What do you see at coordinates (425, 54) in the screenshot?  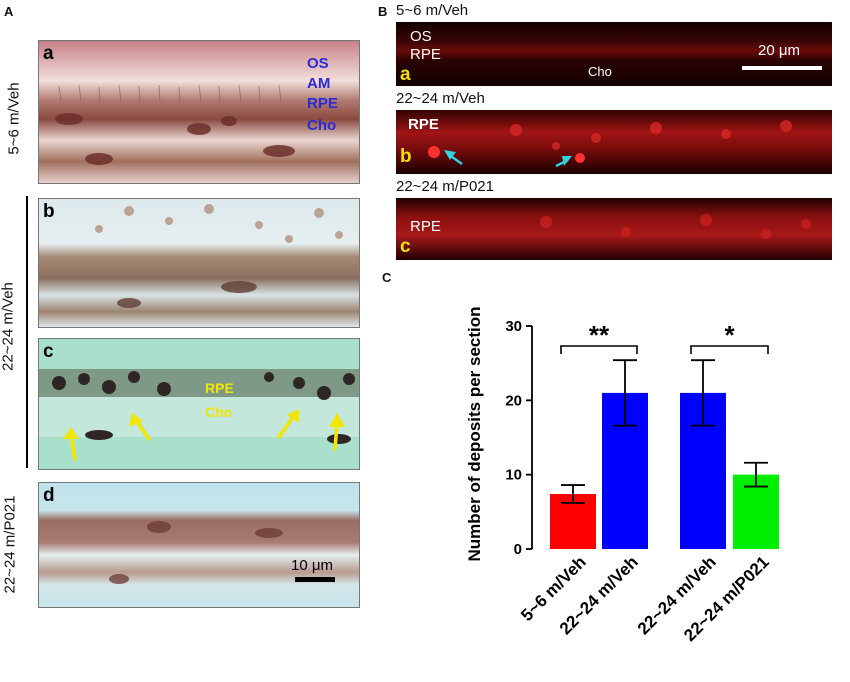 I see `label-rpe-ba: RPE` at bounding box center [425, 54].